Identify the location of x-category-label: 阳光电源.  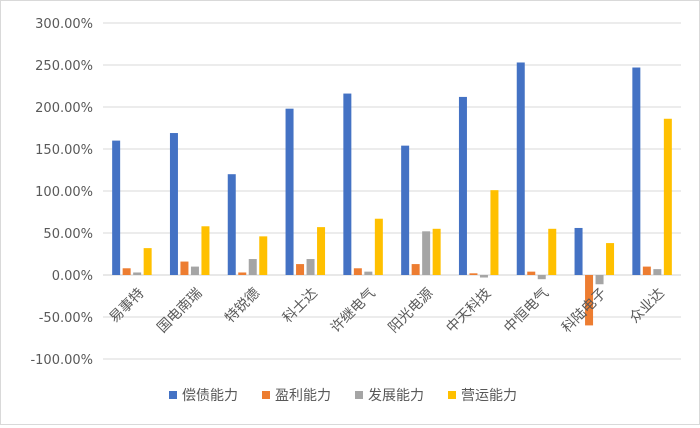
(411, 310).